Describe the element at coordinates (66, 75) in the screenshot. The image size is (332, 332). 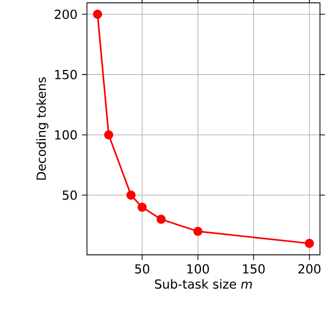
I see `y-tick-label: 150` at that location.